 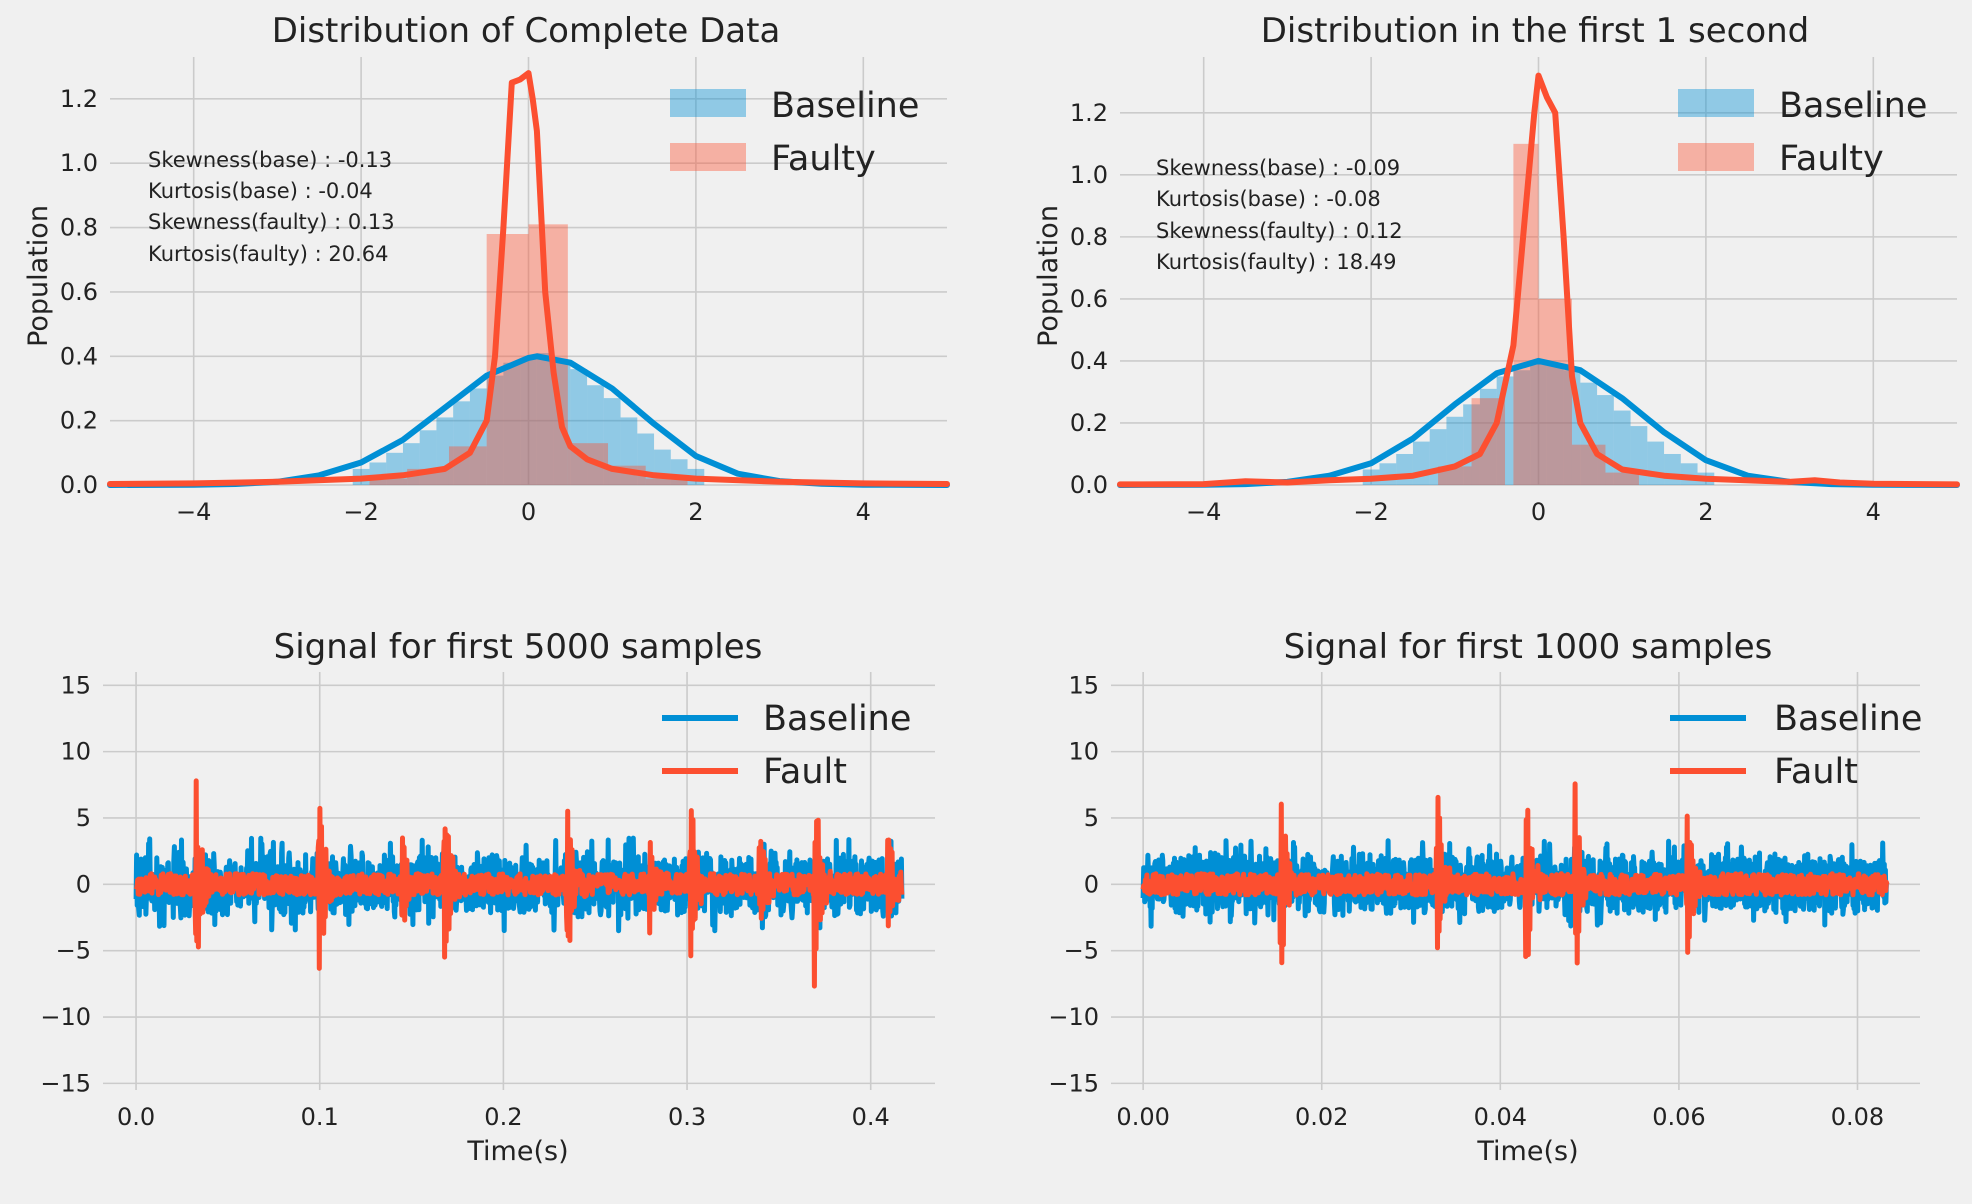 I want to click on x-tick-label: 0.04, so click(x=1500, y=1117).